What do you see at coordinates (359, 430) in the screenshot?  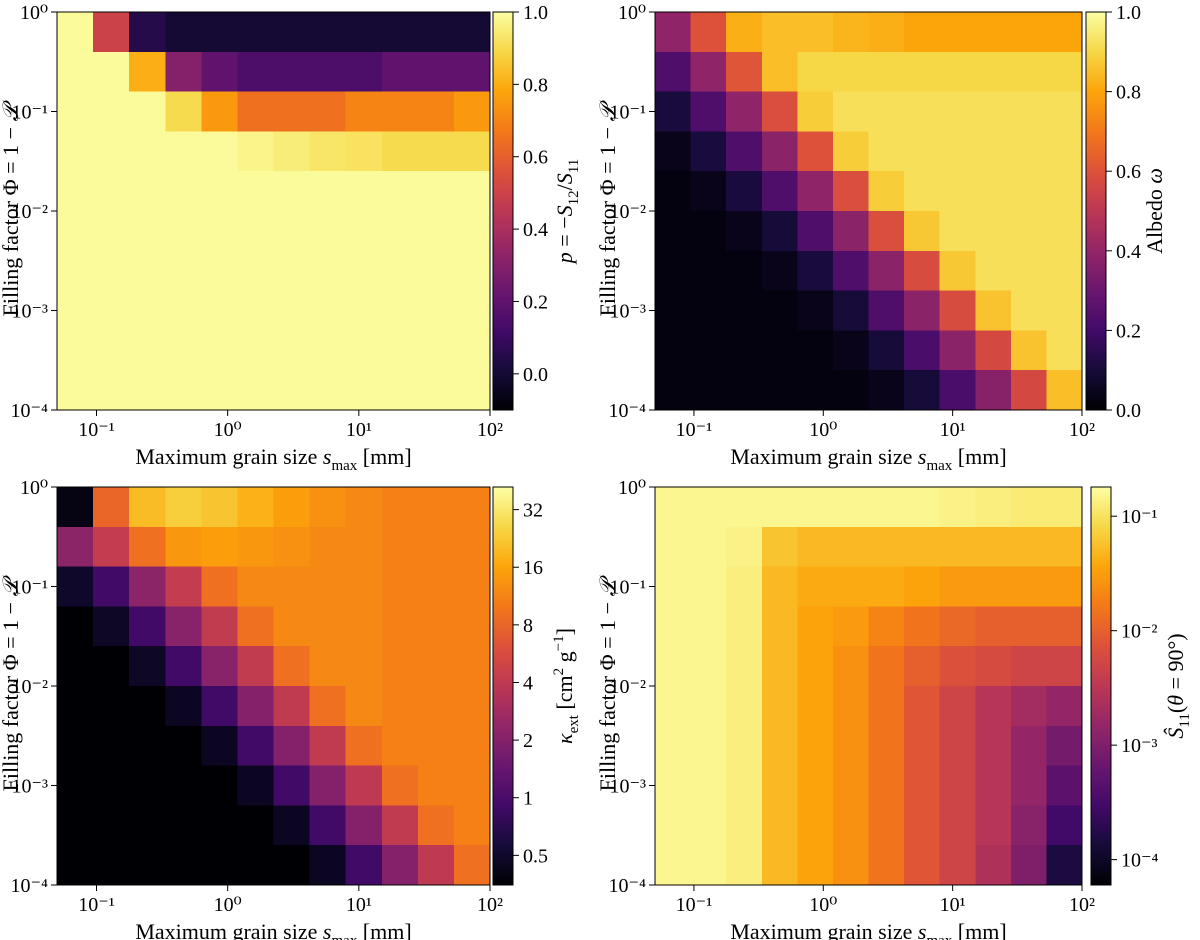 I see `x-tick-label: 10¹` at bounding box center [359, 430].